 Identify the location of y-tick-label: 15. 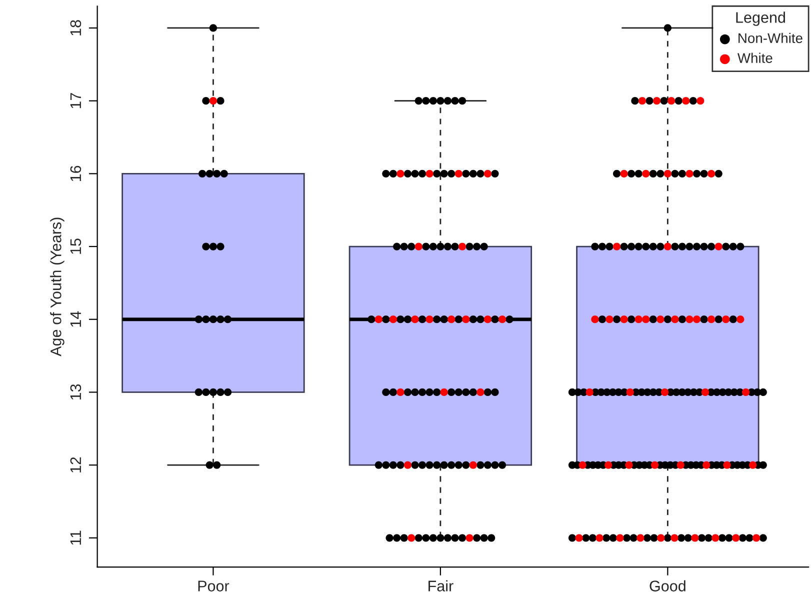
(76, 246).